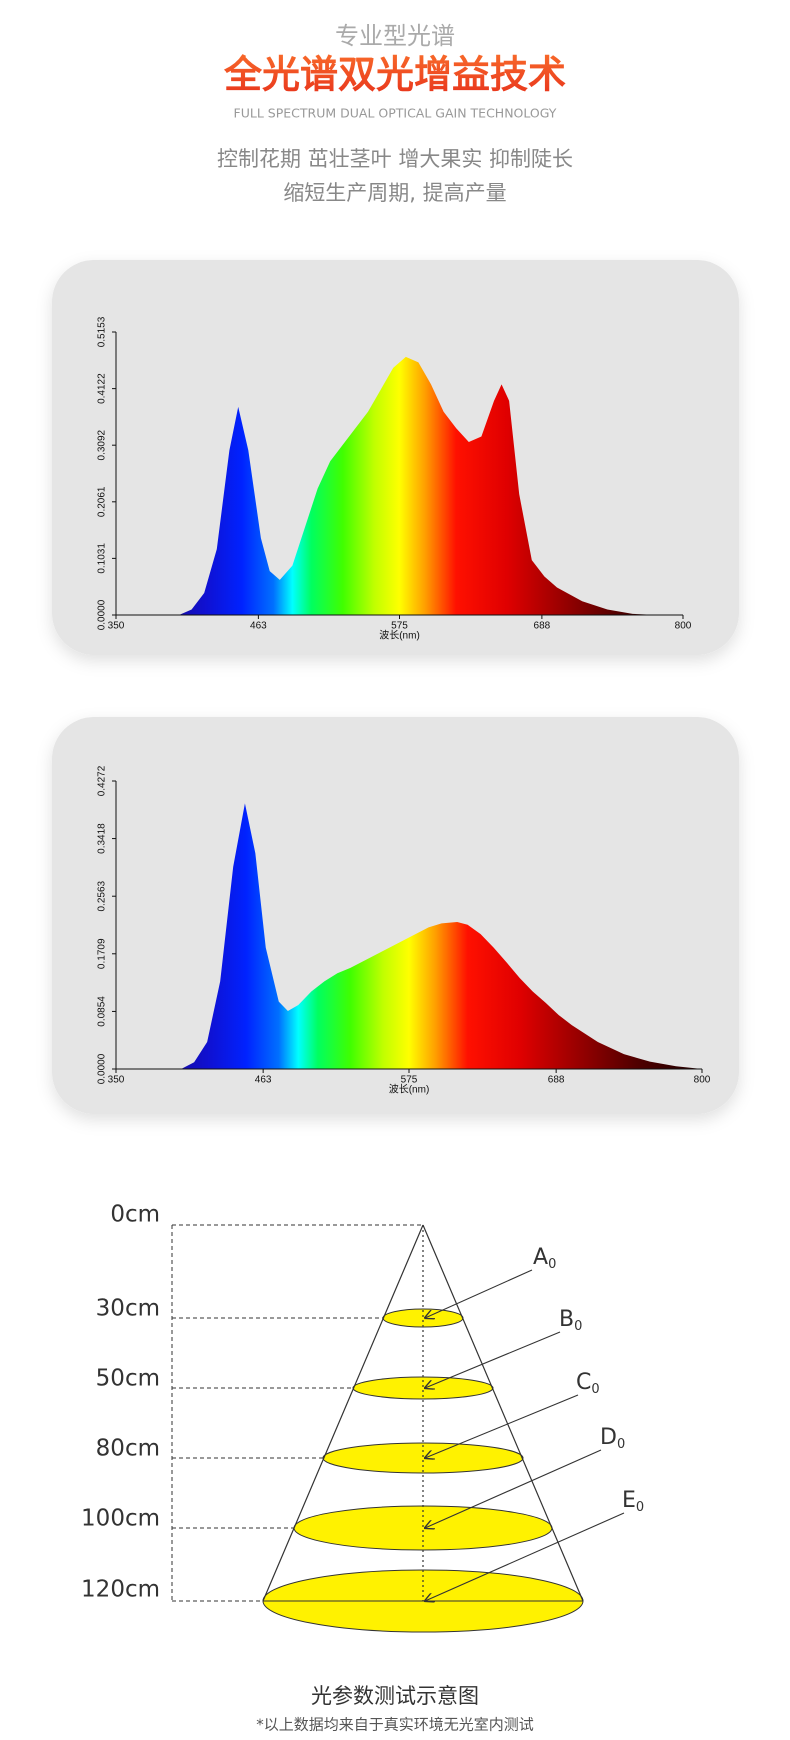 This screenshot has width=790, height=1740. What do you see at coordinates (128, 1379) in the screenshot?
I see `distance-label: 50cm` at bounding box center [128, 1379].